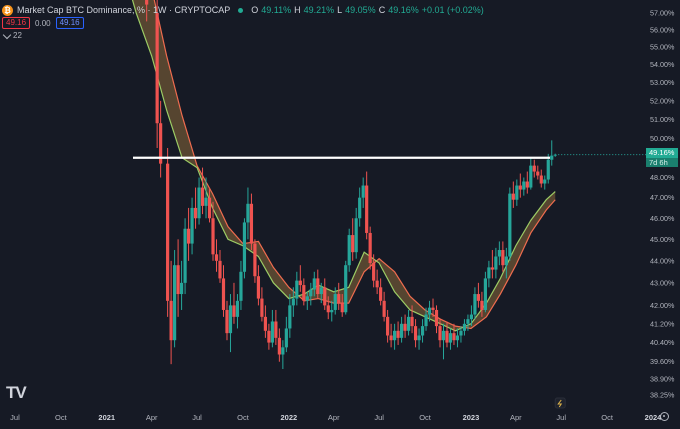 This screenshot has height=429, width=680. What do you see at coordinates (516, 417) in the screenshot?
I see `x-tick-label: Apr` at bounding box center [516, 417].